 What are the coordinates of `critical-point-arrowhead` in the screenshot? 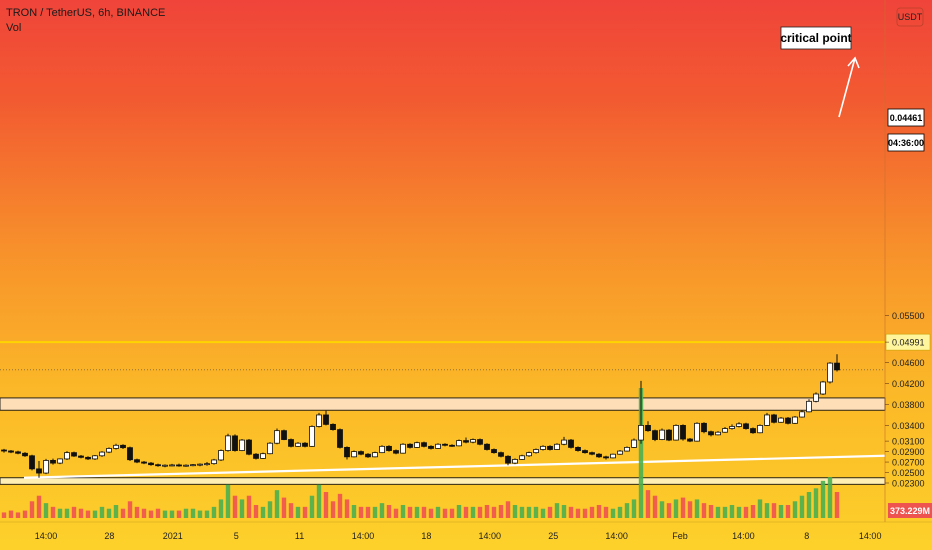 It's located at (853, 62).